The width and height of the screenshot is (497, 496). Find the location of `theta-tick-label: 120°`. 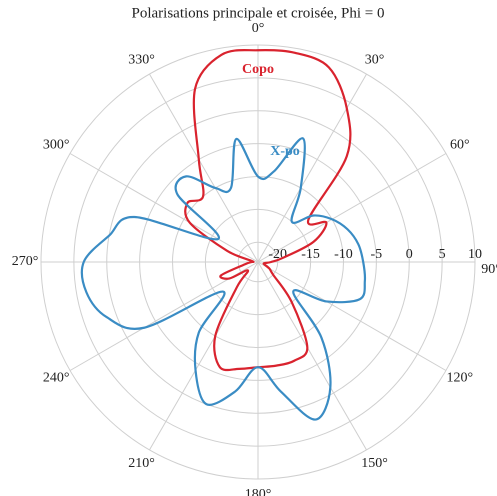

theta-tick-label: 120° is located at coordinates (459, 378).